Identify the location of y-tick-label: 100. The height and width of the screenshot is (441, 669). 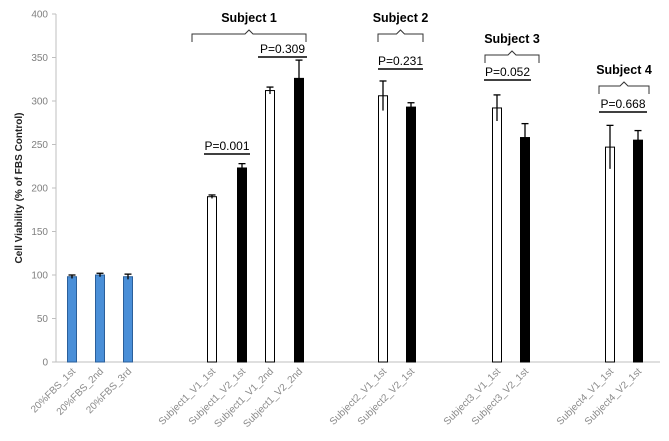
(39, 276).